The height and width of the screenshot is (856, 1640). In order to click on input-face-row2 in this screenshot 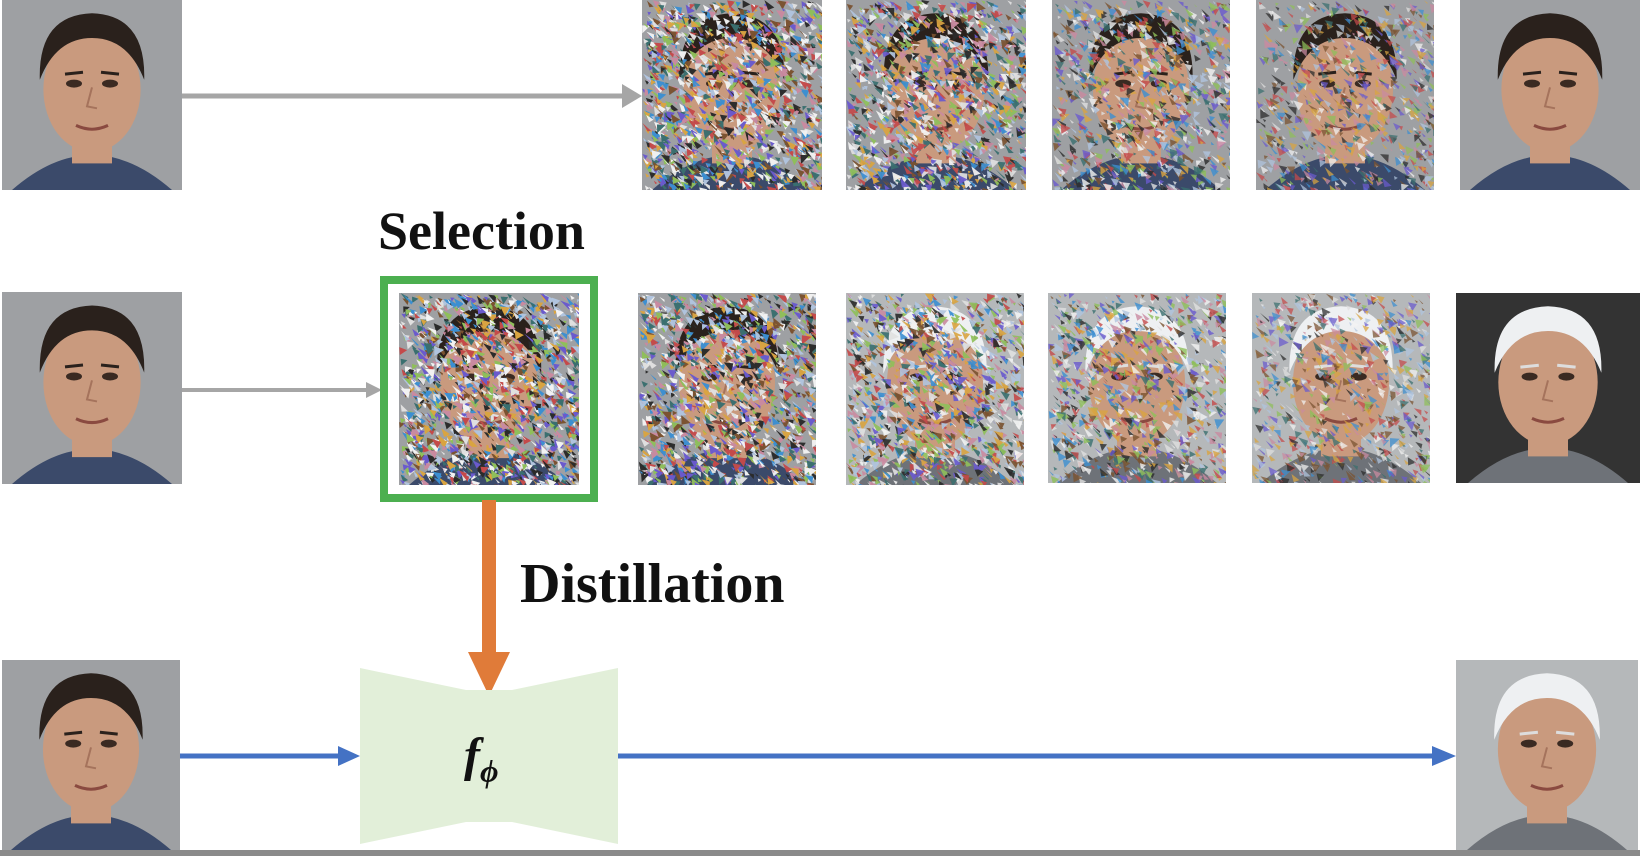, I will do `click(92, 388)`.